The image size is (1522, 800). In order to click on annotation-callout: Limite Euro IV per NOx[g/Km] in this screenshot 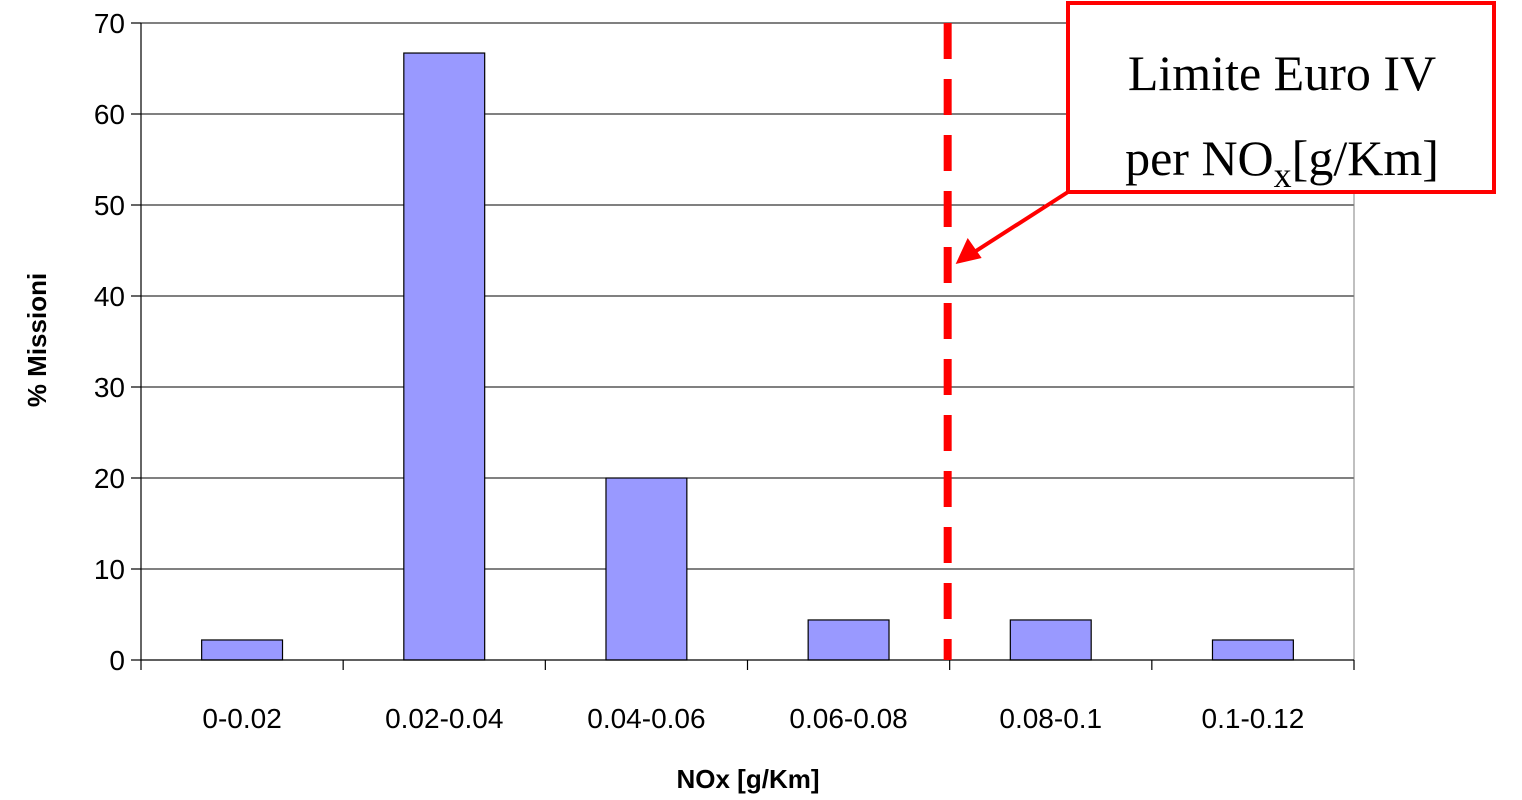, I will do `click(1225, 132)`.